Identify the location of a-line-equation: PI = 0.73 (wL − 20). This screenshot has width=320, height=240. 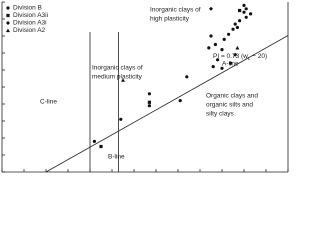
(240, 57).